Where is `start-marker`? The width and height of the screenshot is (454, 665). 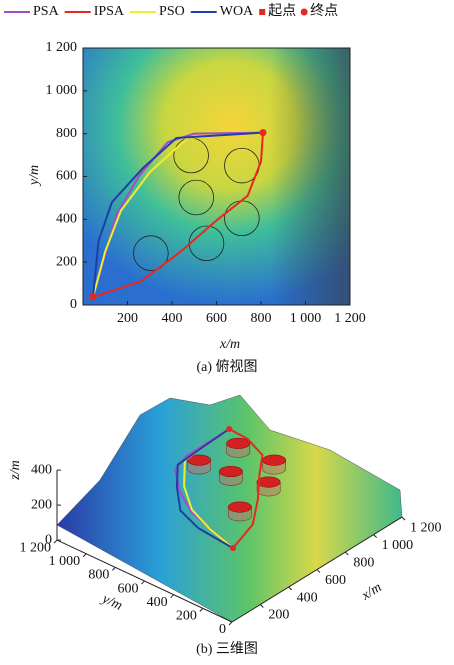 start-marker is located at coordinates (93, 297).